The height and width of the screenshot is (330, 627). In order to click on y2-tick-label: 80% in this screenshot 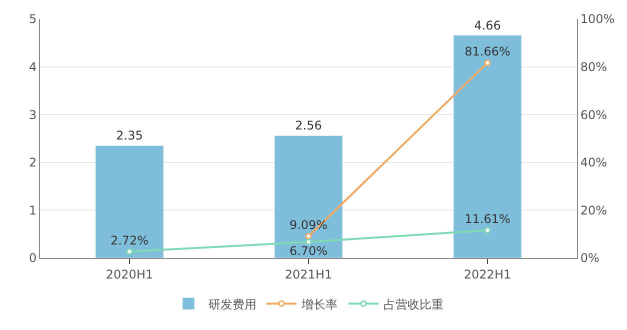, I will do `click(594, 67)`.